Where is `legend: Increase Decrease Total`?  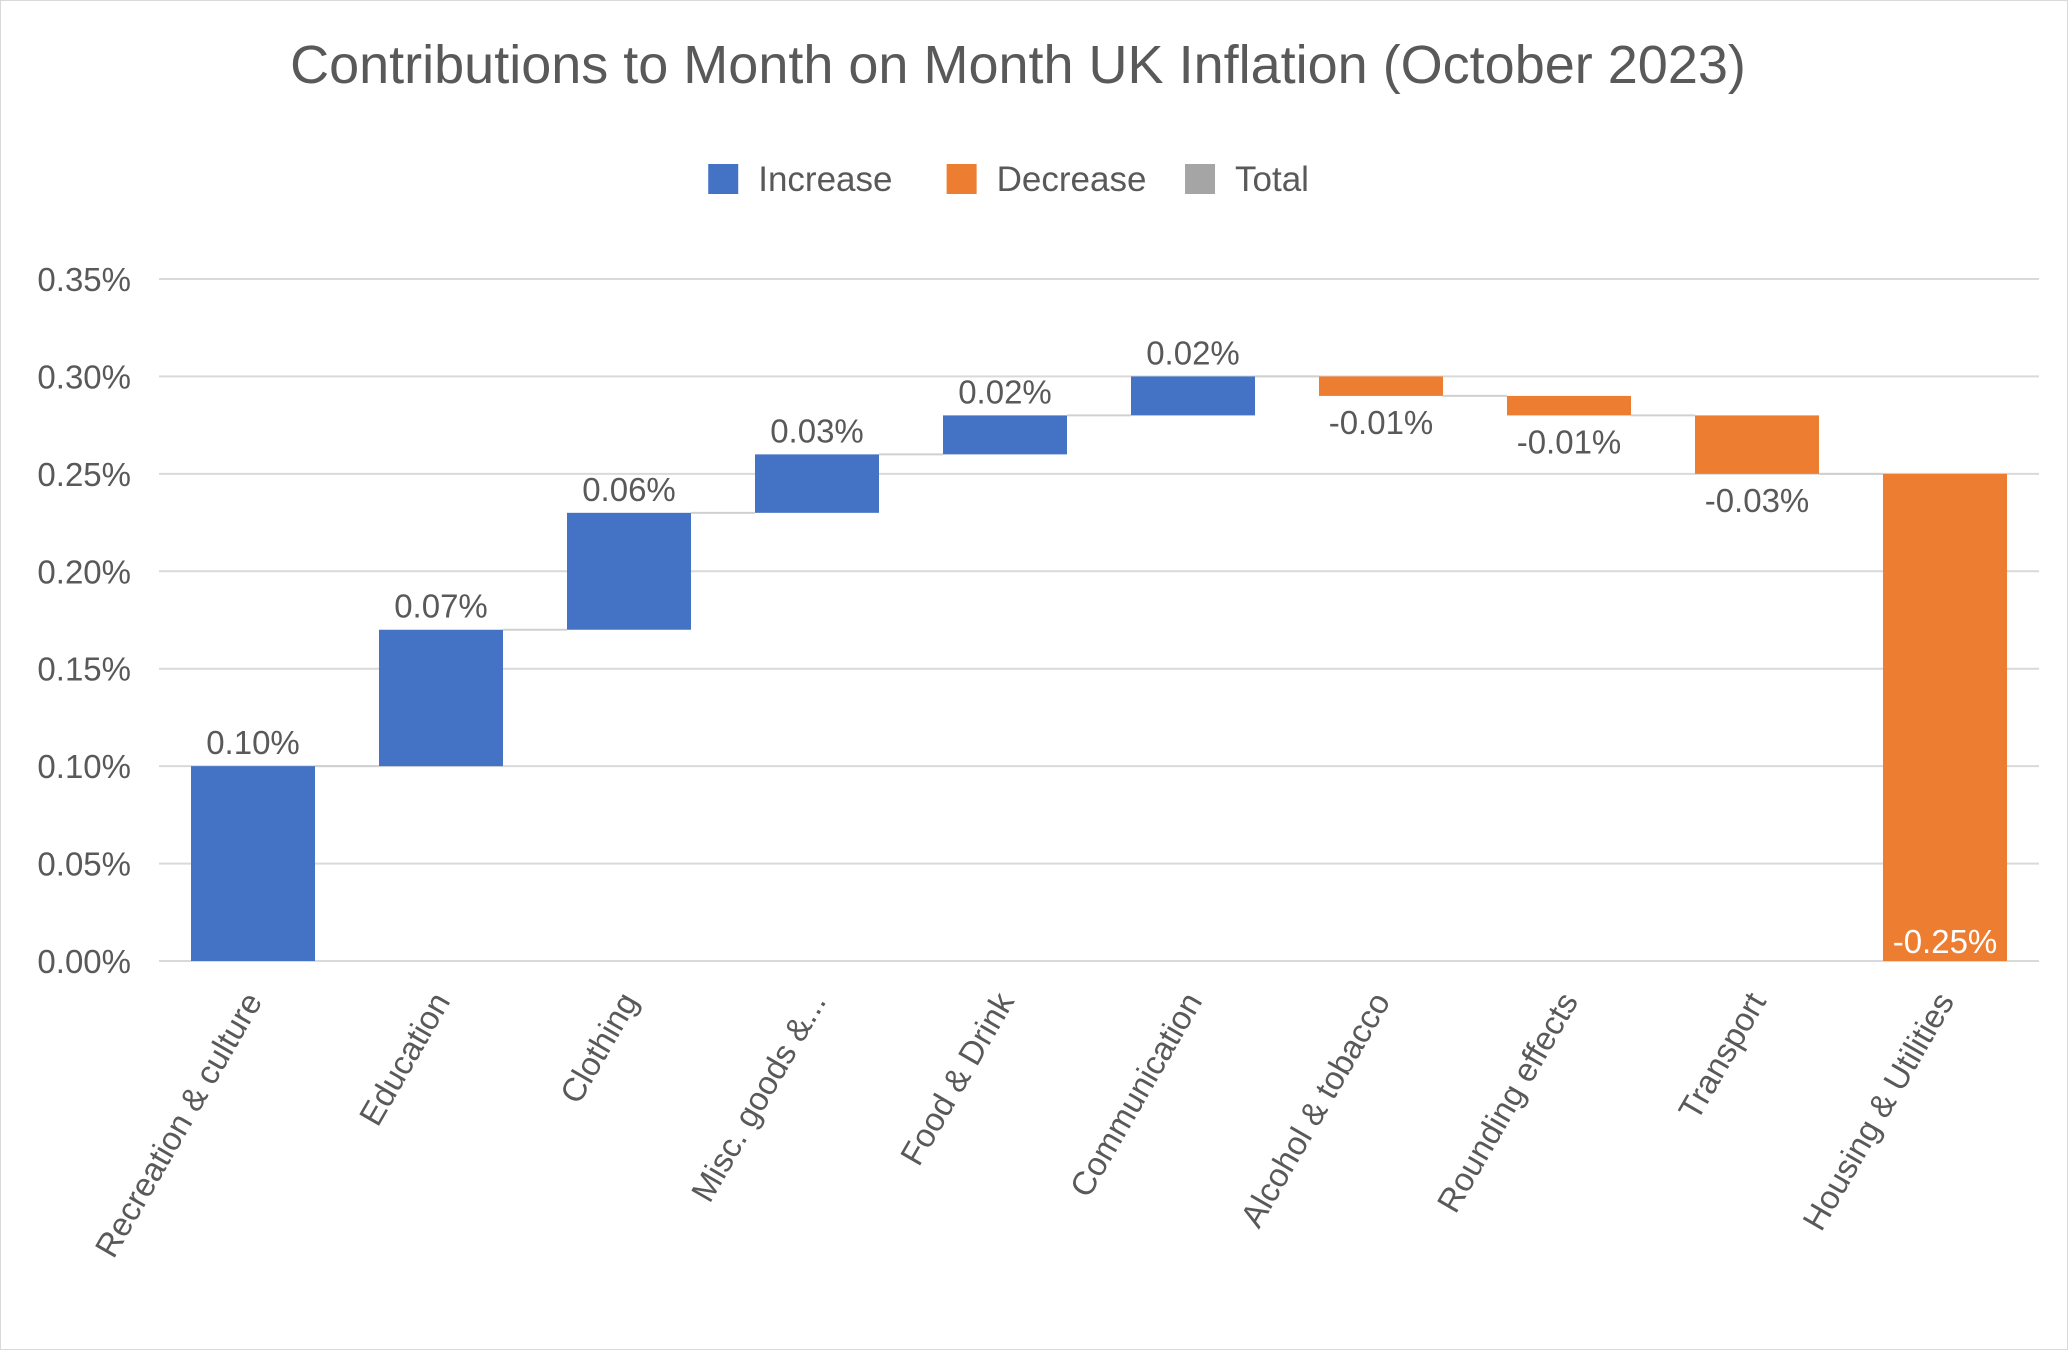
legend: Increase Decrease Total is located at coordinates (1008, 179).